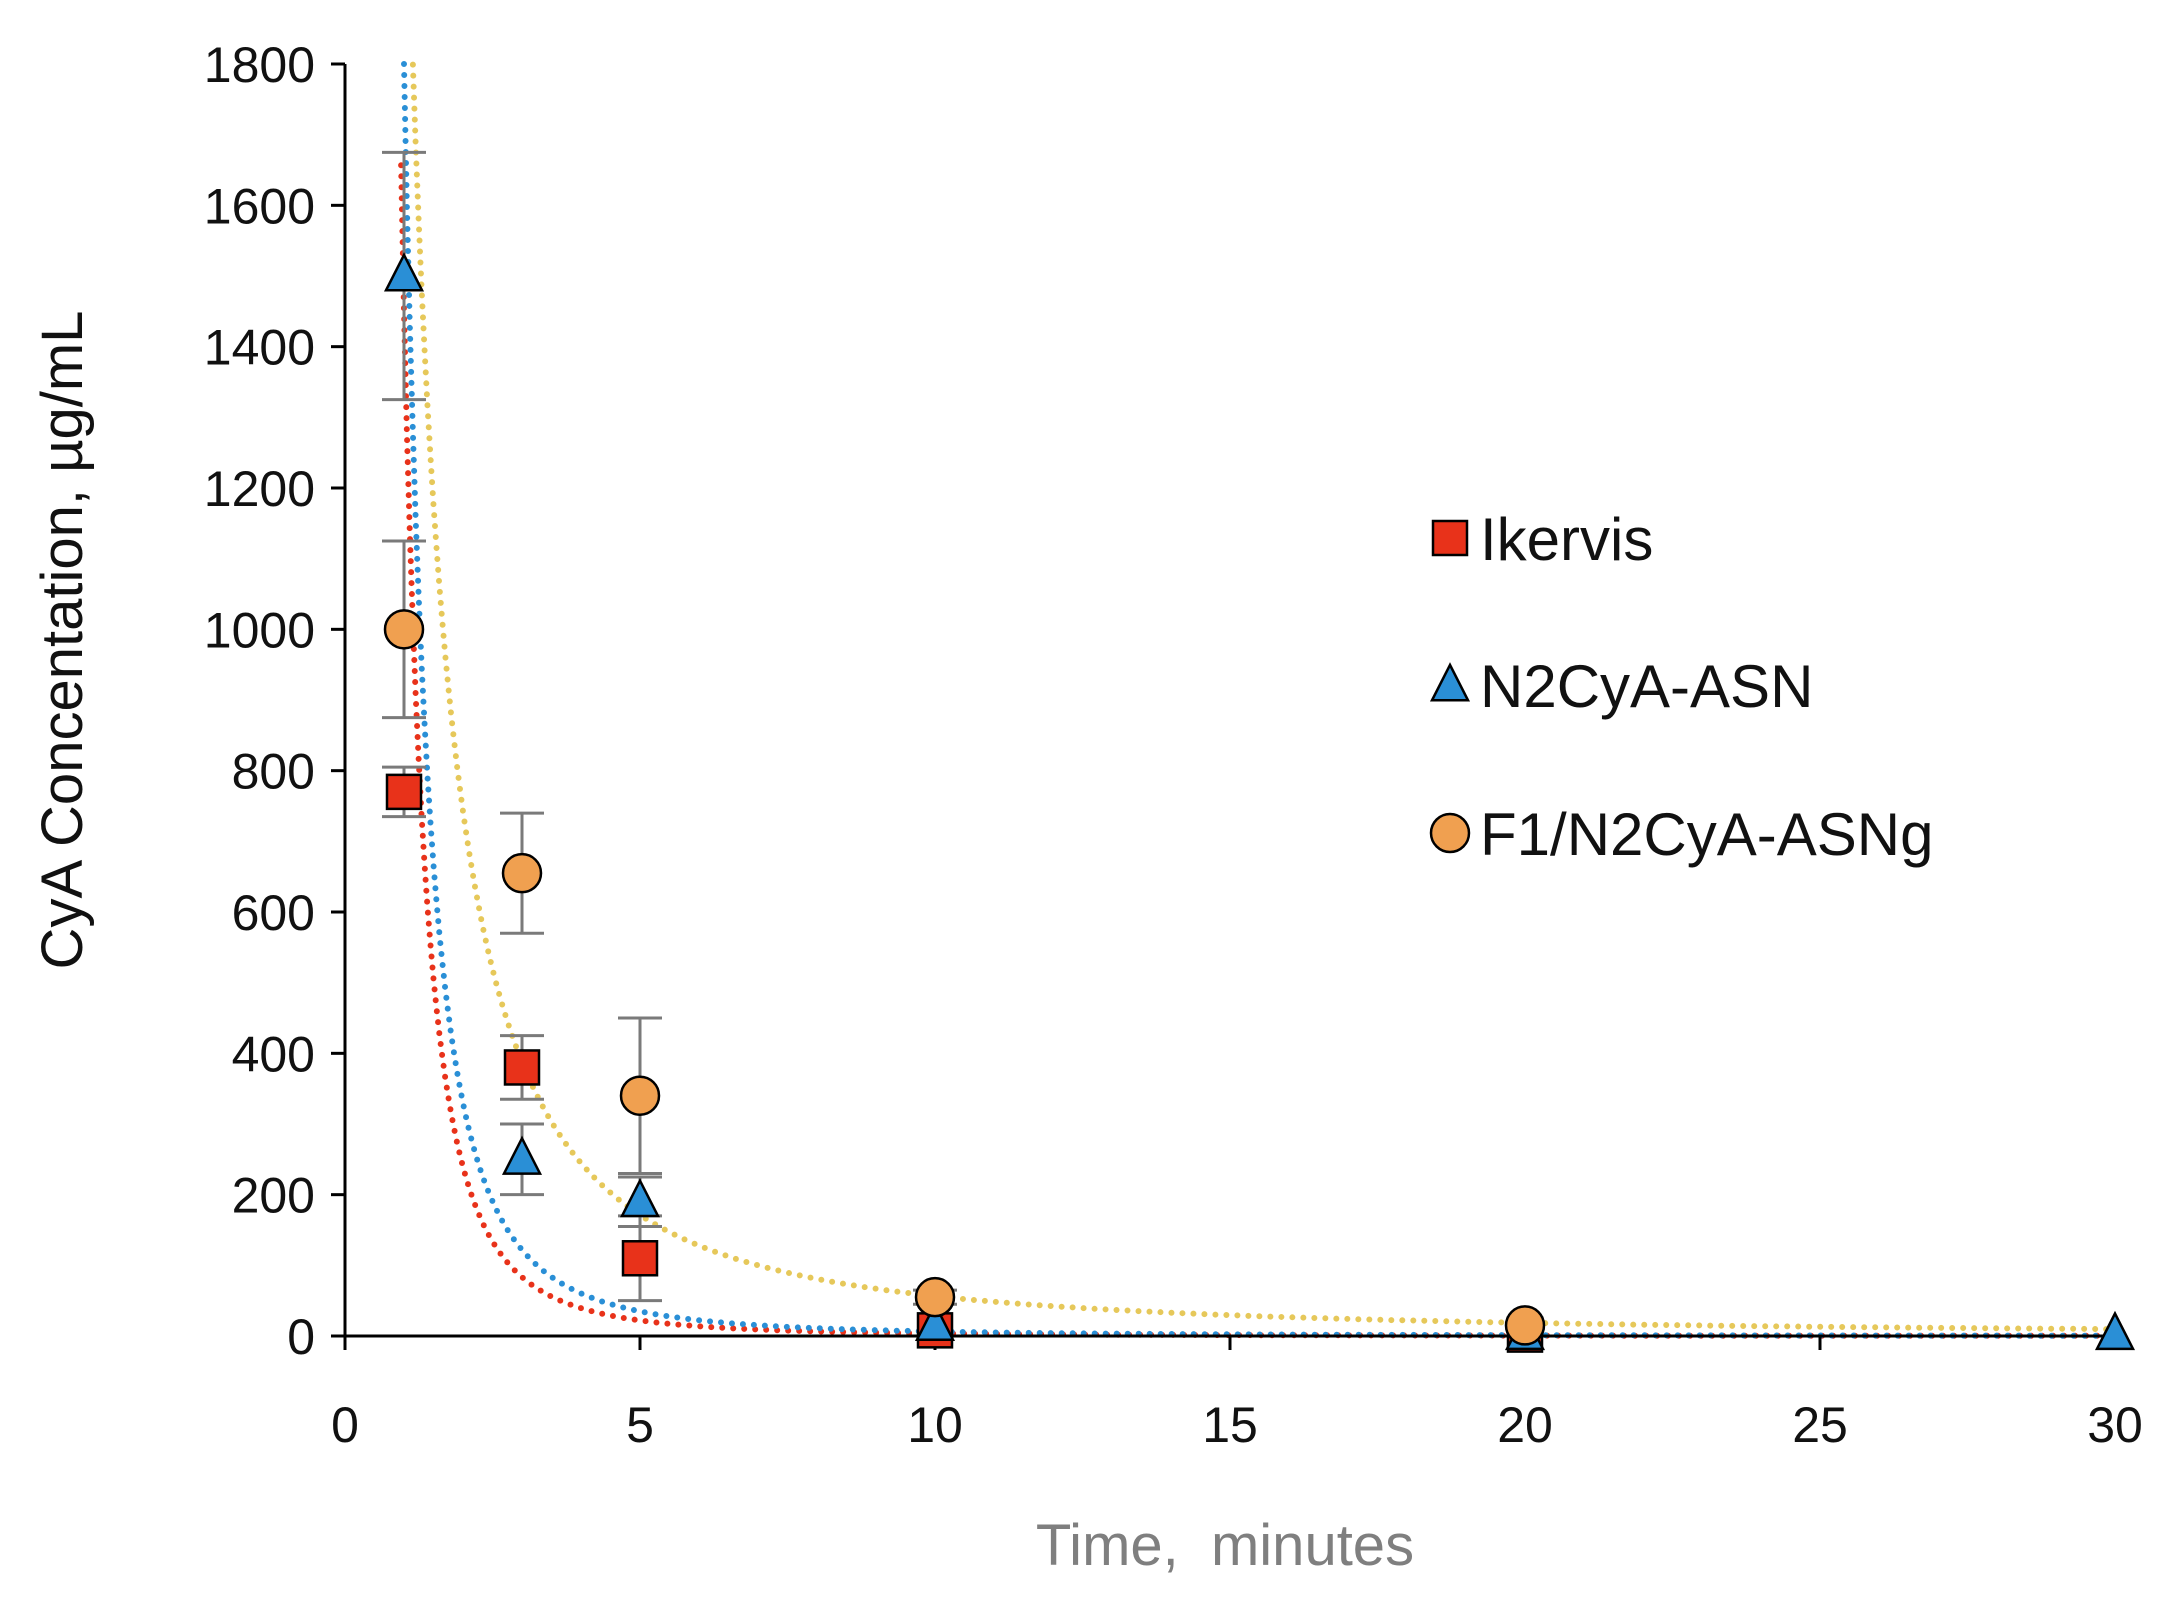 The image size is (2160, 1611). What do you see at coordinates (1820, 1425) in the screenshot?
I see `x-tick-label: 25` at bounding box center [1820, 1425].